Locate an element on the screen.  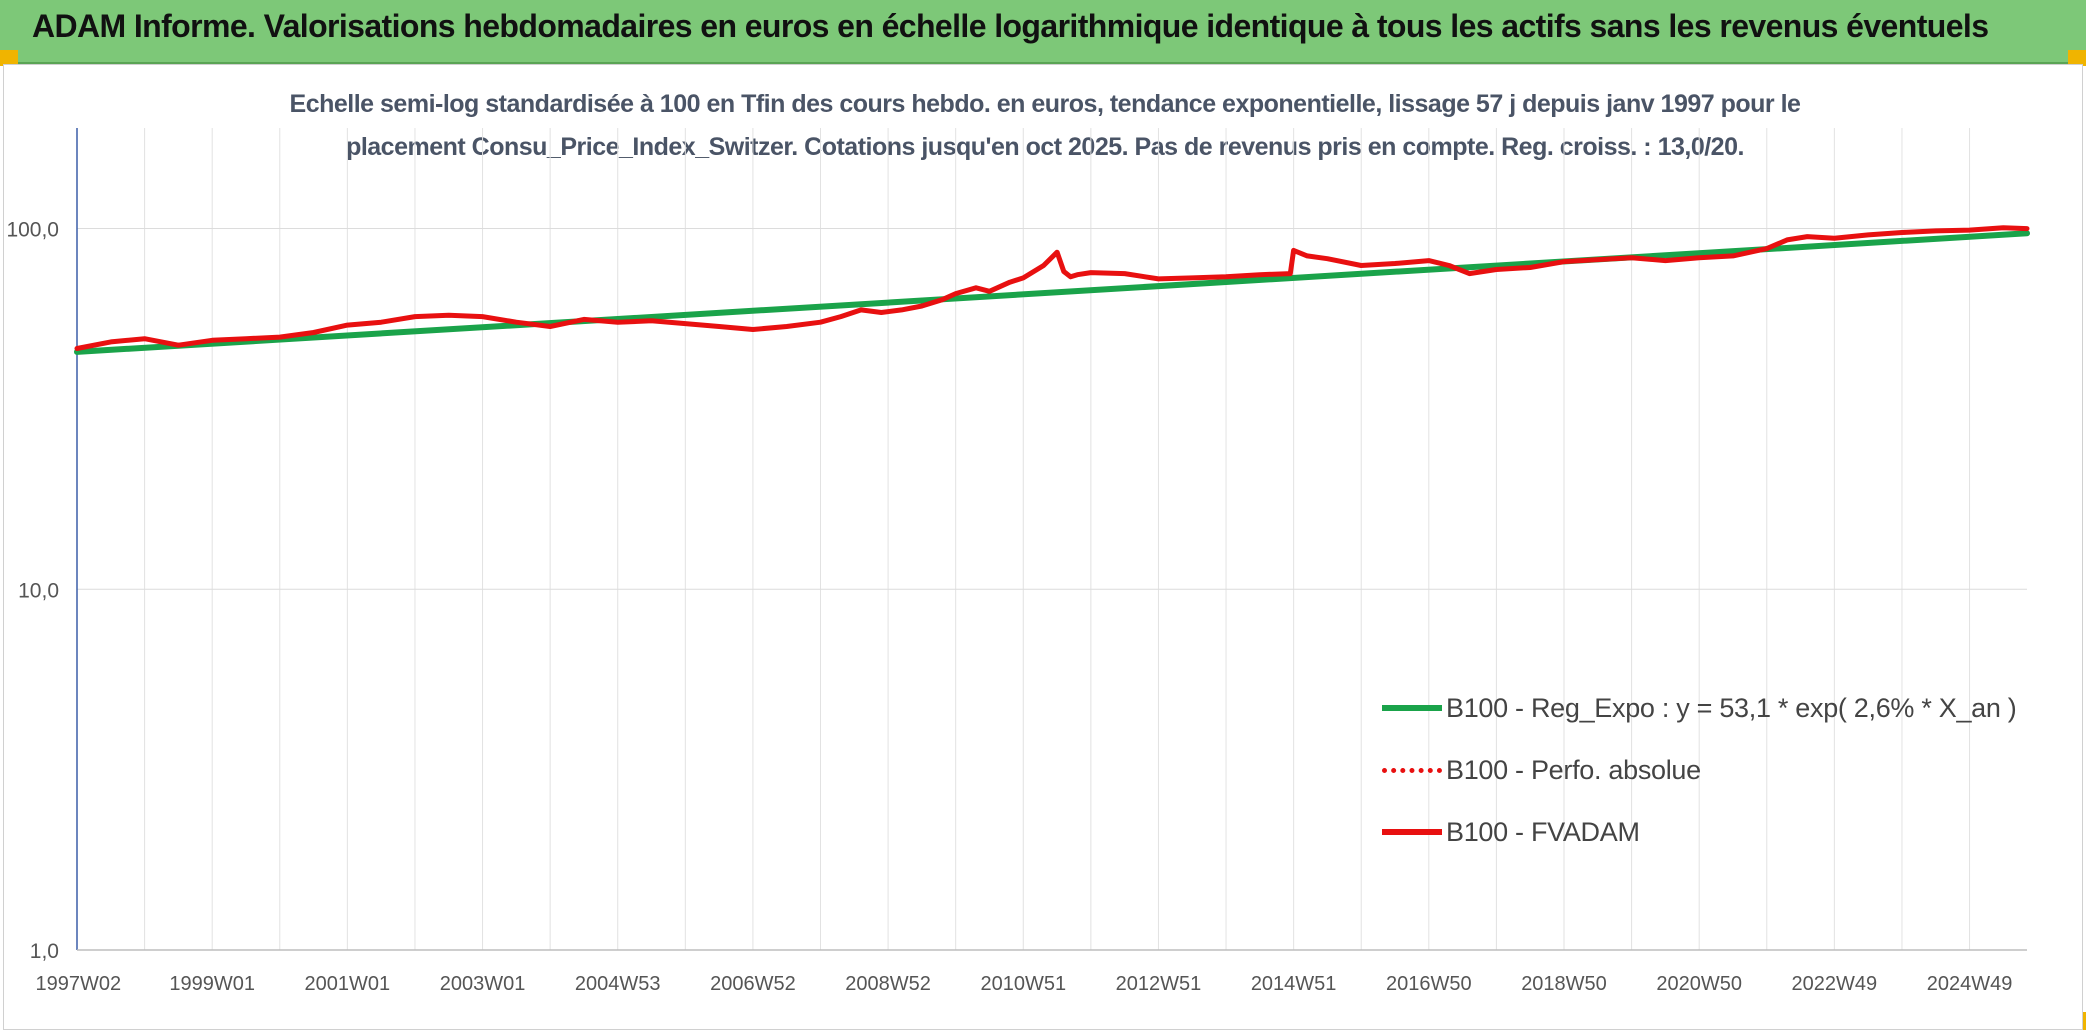
legend-swatch-perfo is located at coordinates (1412, 770).